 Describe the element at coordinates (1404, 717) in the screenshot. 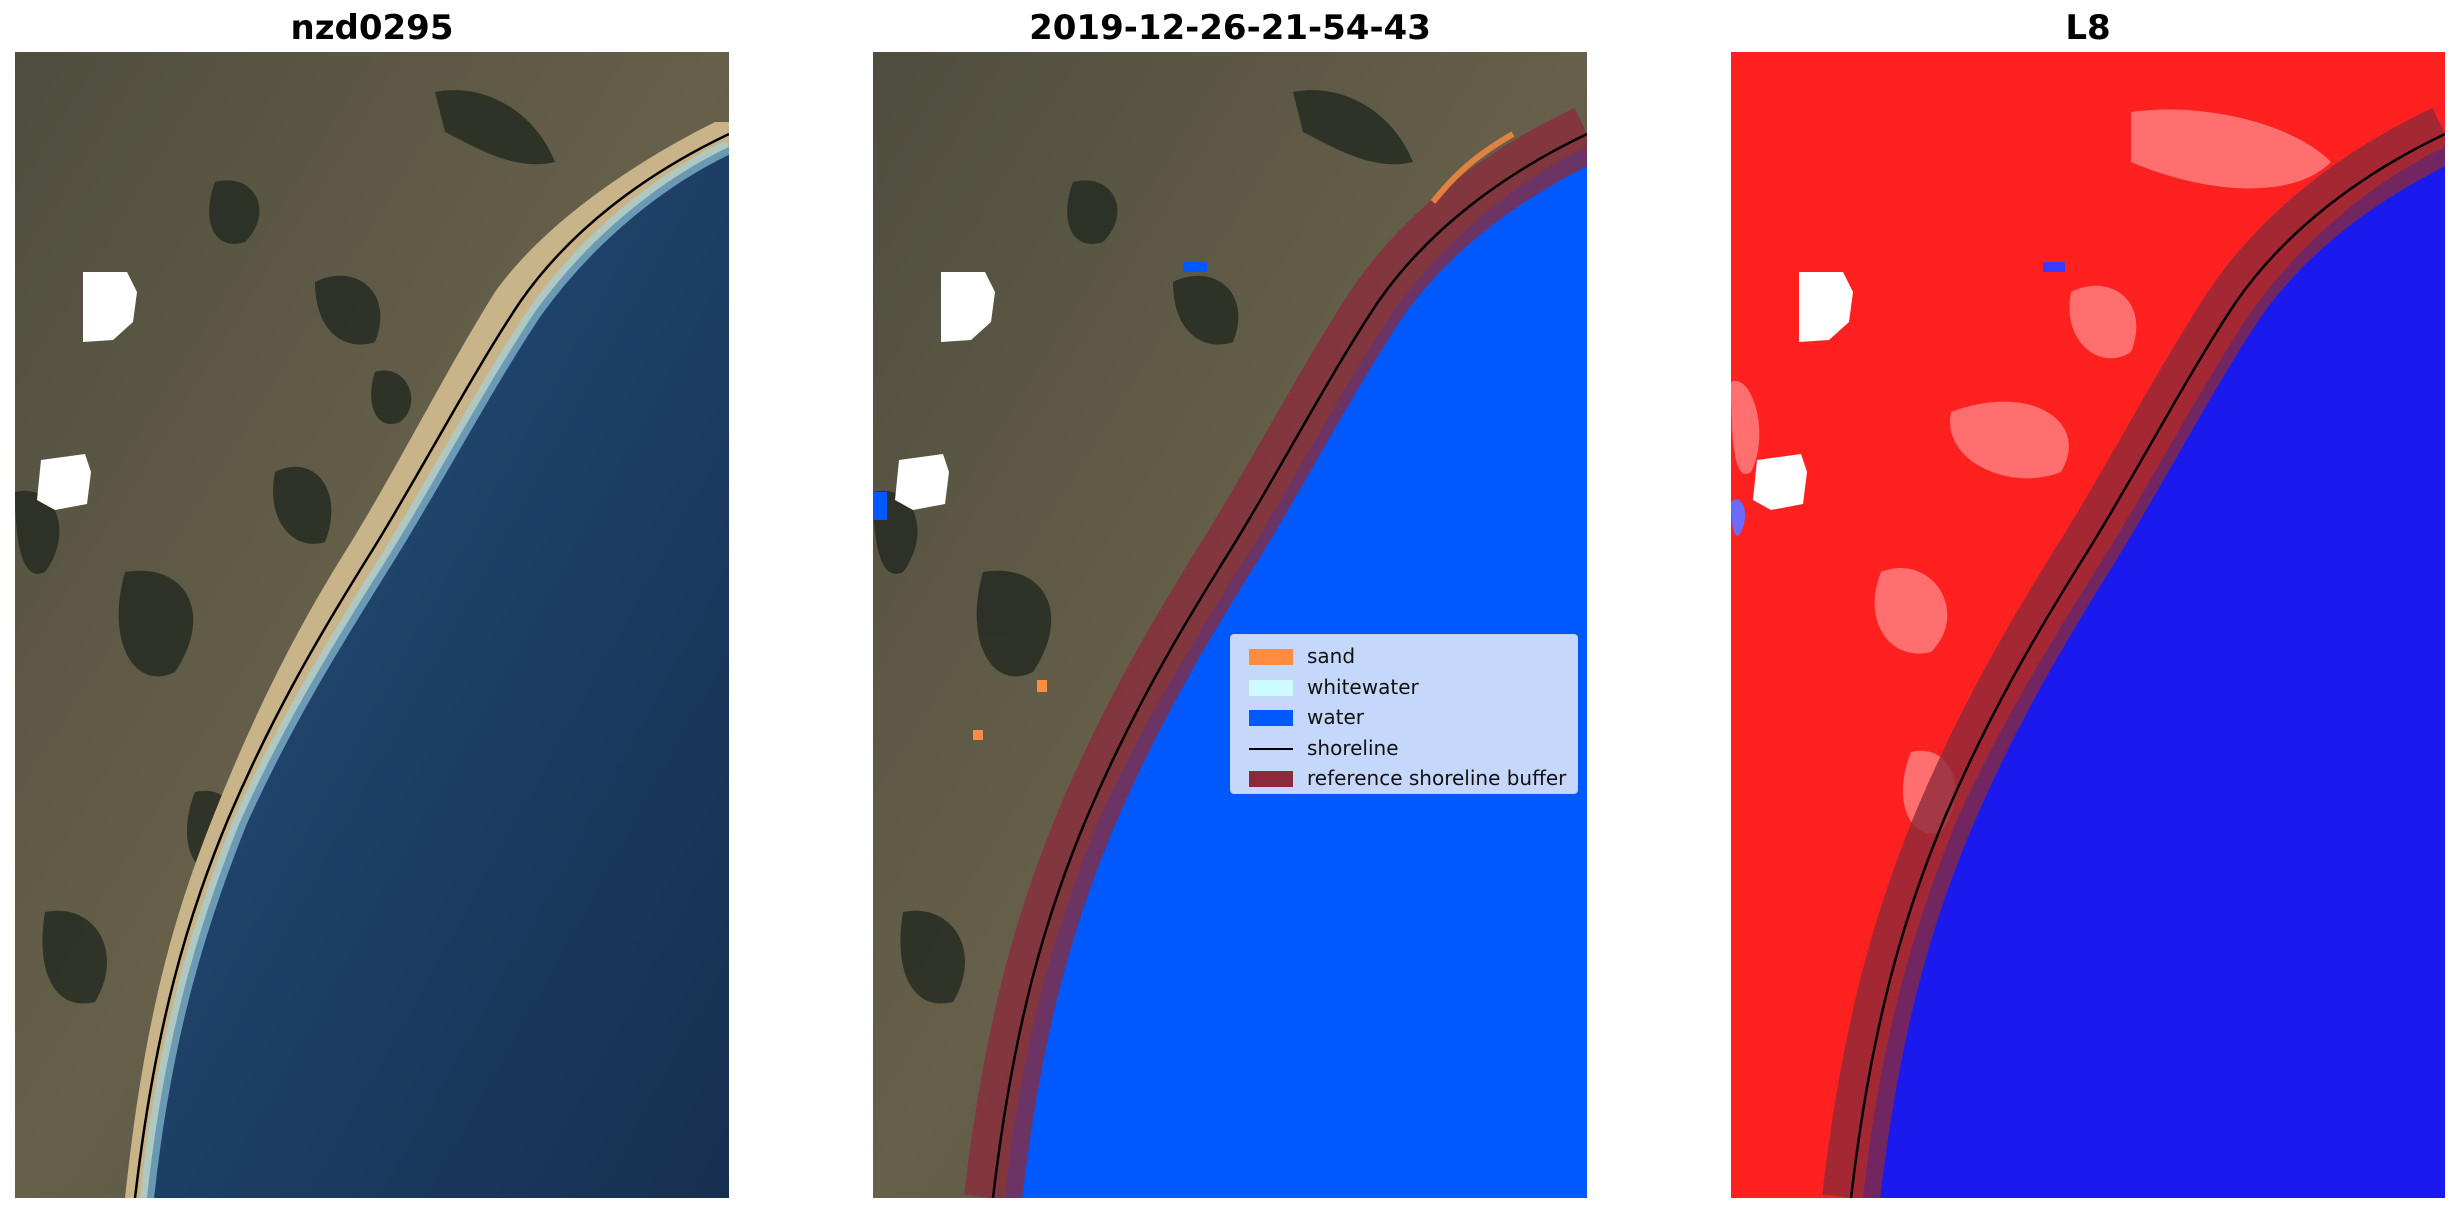

I see `legend-item-water: water` at that location.